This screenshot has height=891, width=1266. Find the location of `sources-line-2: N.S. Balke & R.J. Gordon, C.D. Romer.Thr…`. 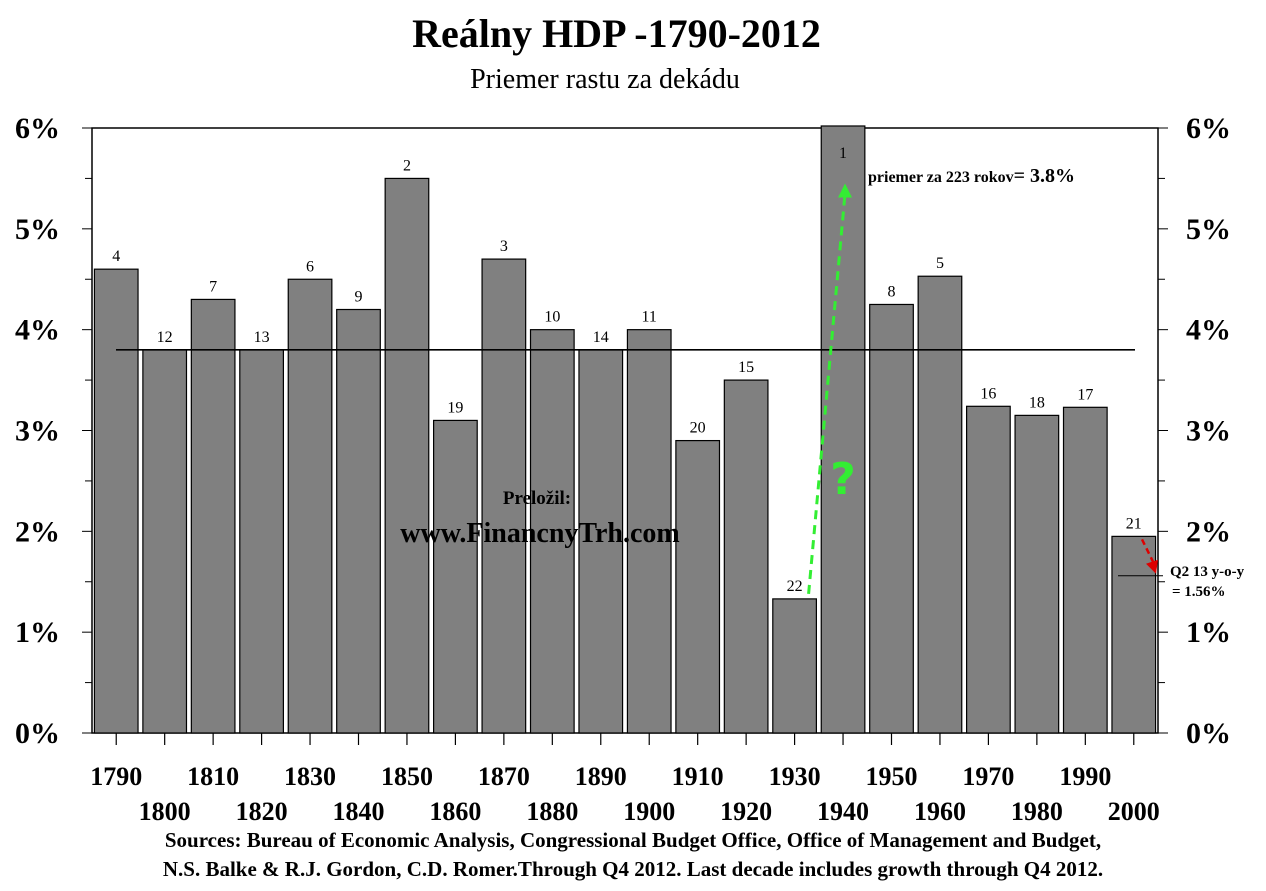

sources-line-2: N.S. Balke & R.J. Gordon, C.D. Romer.Thr… is located at coordinates (633, 869).